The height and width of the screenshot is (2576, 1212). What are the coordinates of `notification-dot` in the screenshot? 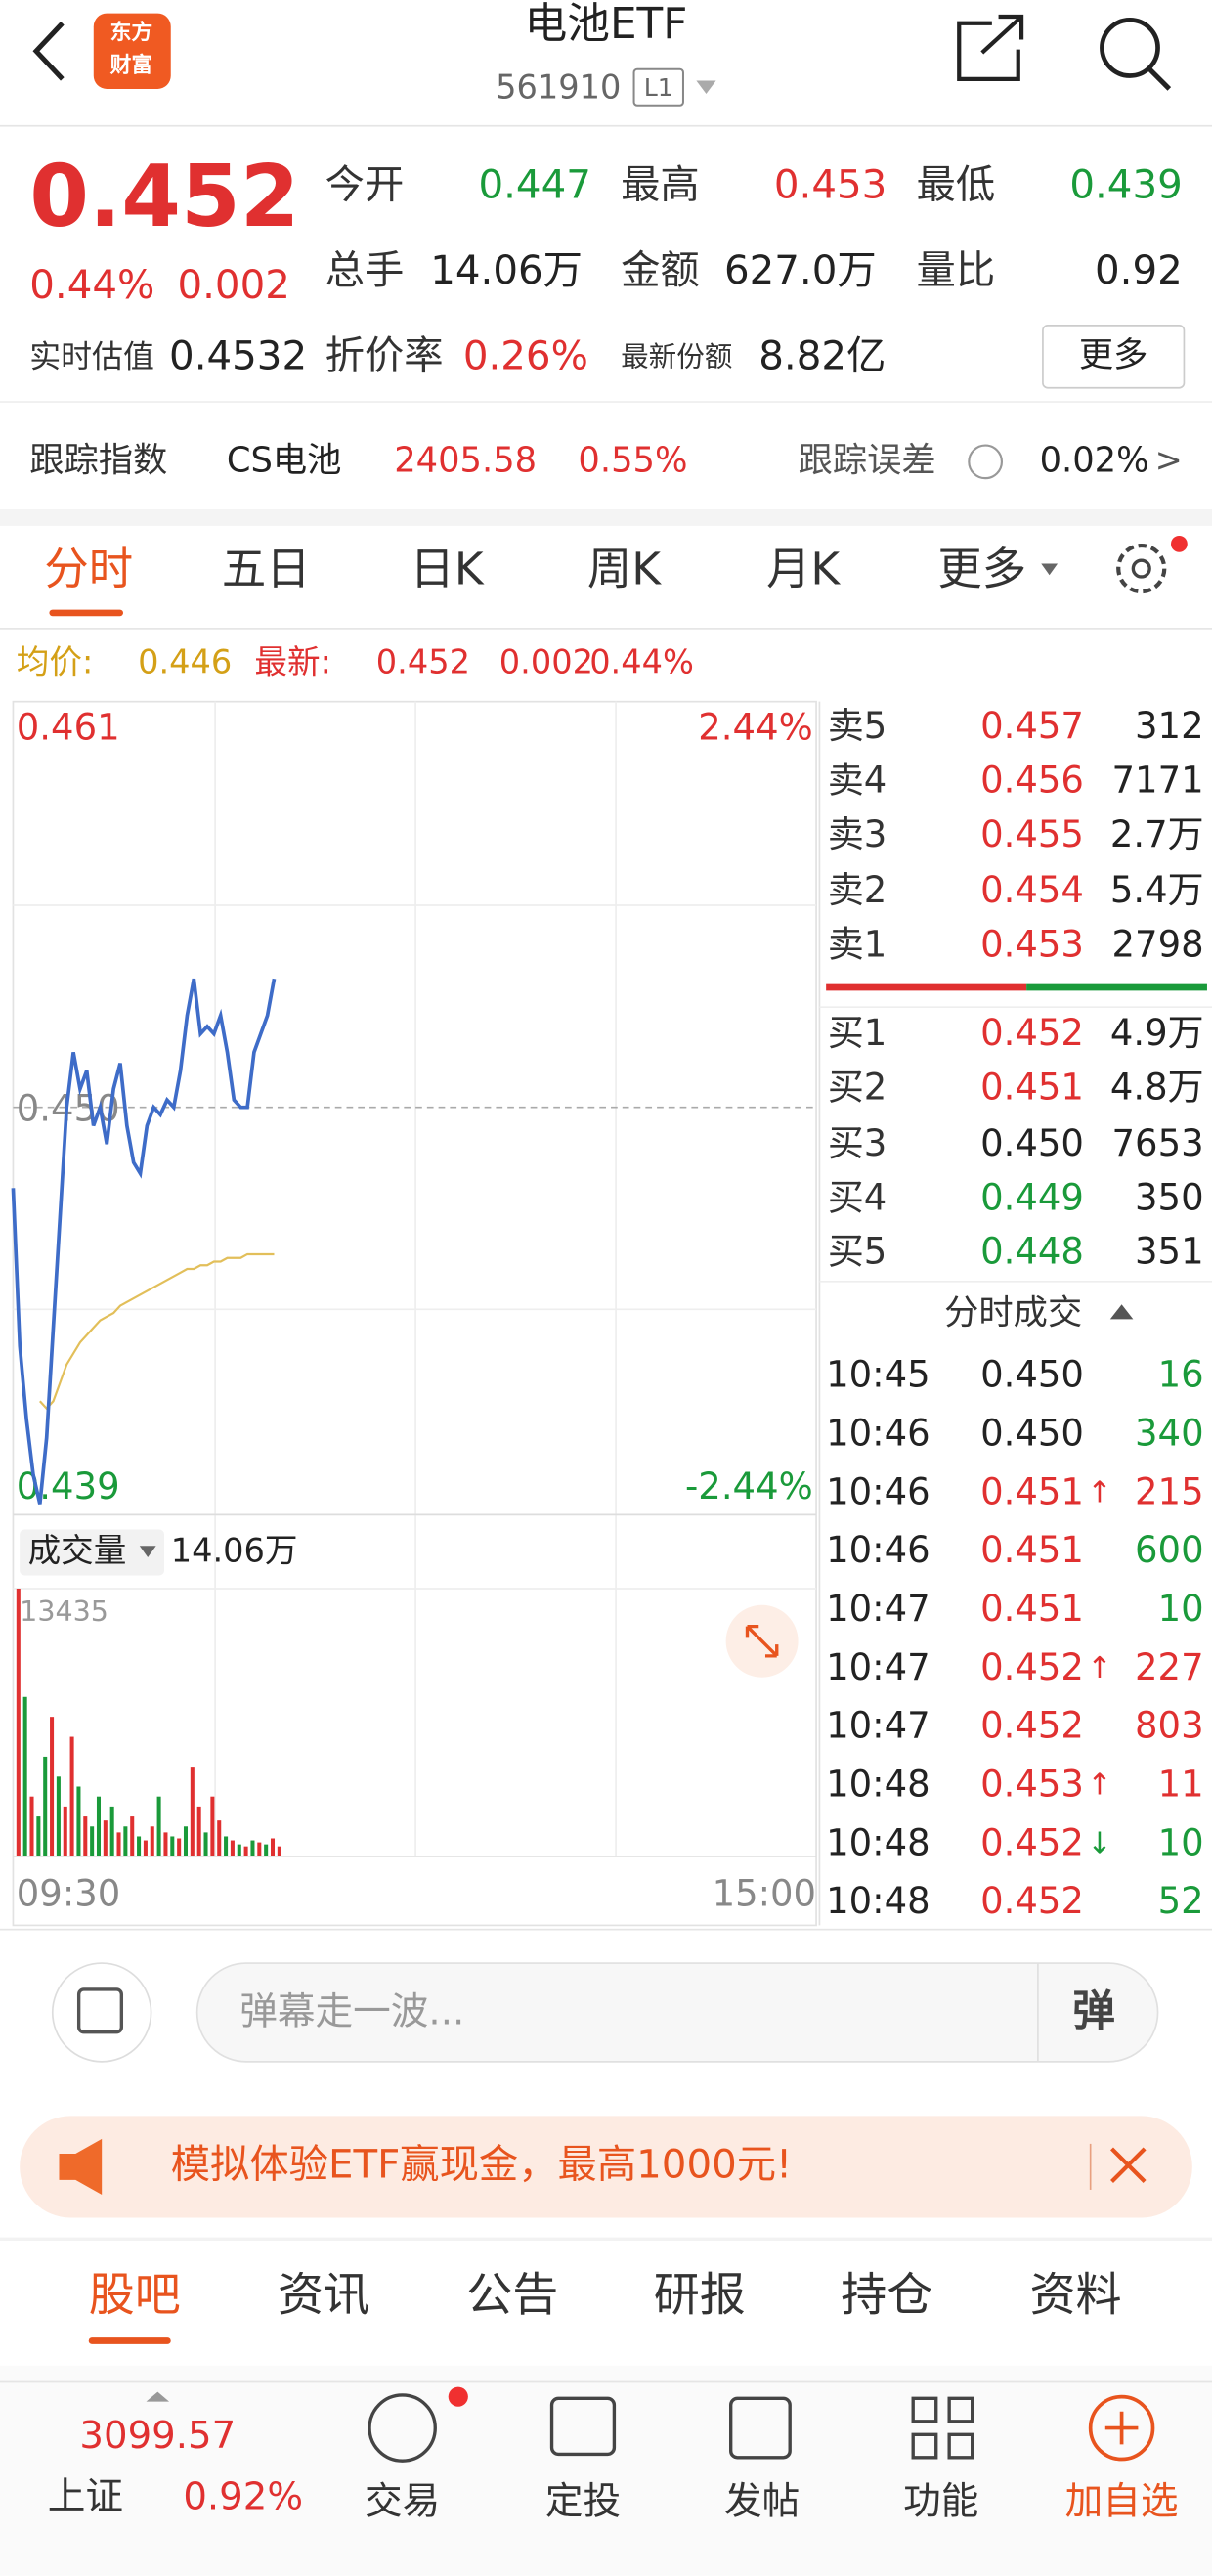 It's located at (458, 2396).